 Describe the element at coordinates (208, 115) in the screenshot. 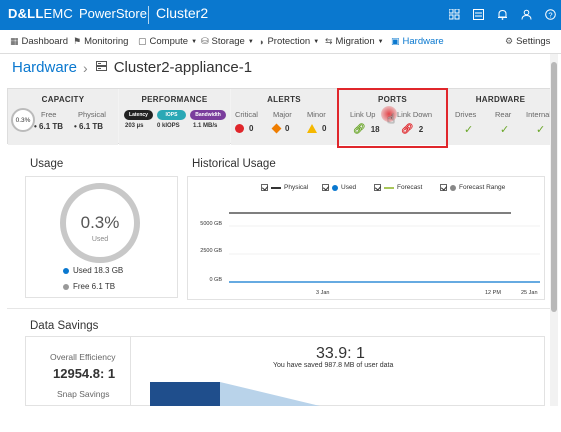

I see `bandwidth-pill: Bandwidth` at that location.